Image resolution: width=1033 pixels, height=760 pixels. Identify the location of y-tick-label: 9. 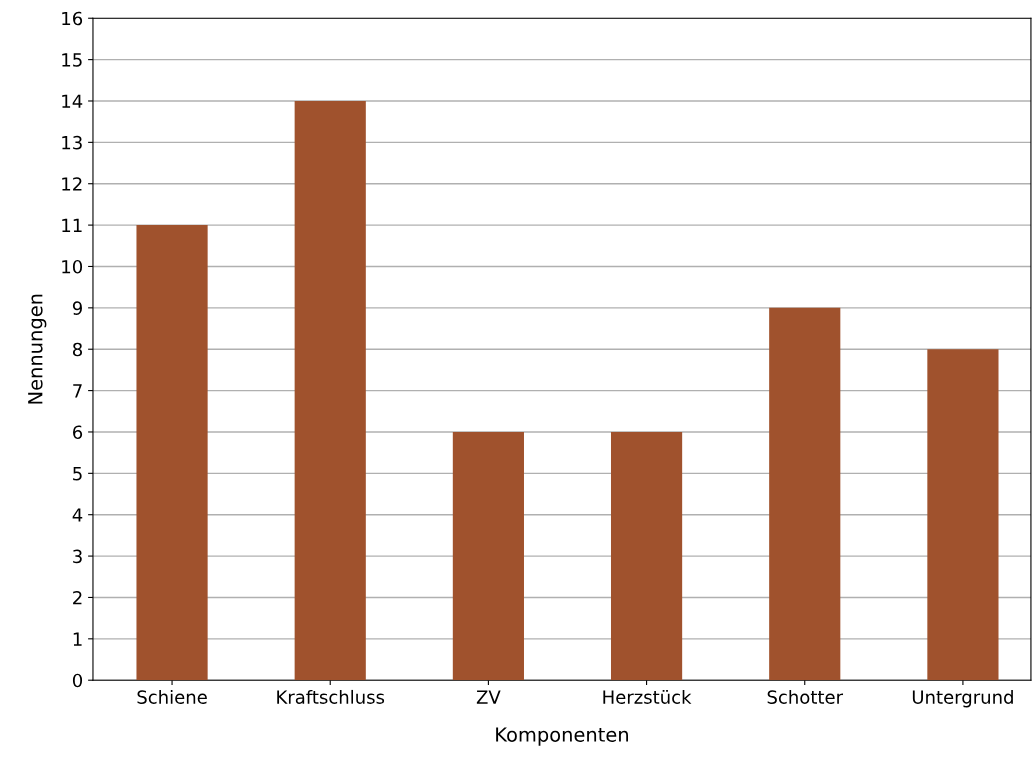
(77, 308).